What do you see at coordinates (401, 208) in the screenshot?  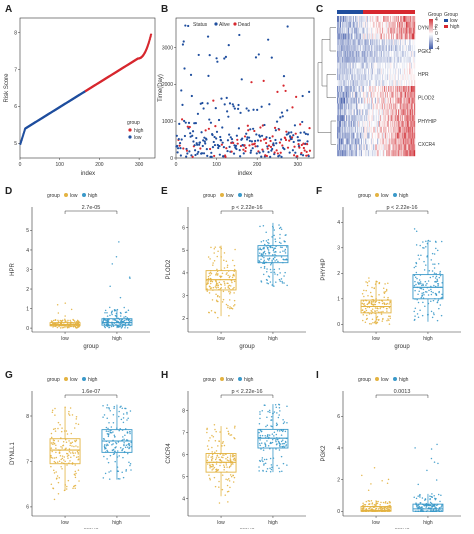 I see `p-value-label: p < 2.22e-16` at bounding box center [401, 208].